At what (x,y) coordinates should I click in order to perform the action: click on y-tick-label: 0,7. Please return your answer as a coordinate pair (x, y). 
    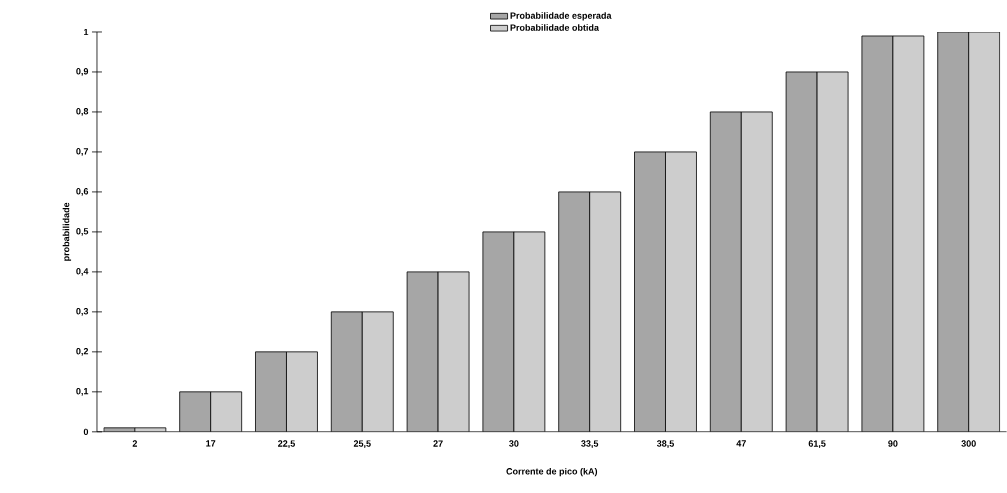
    Looking at the image, I should click on (82, 152).